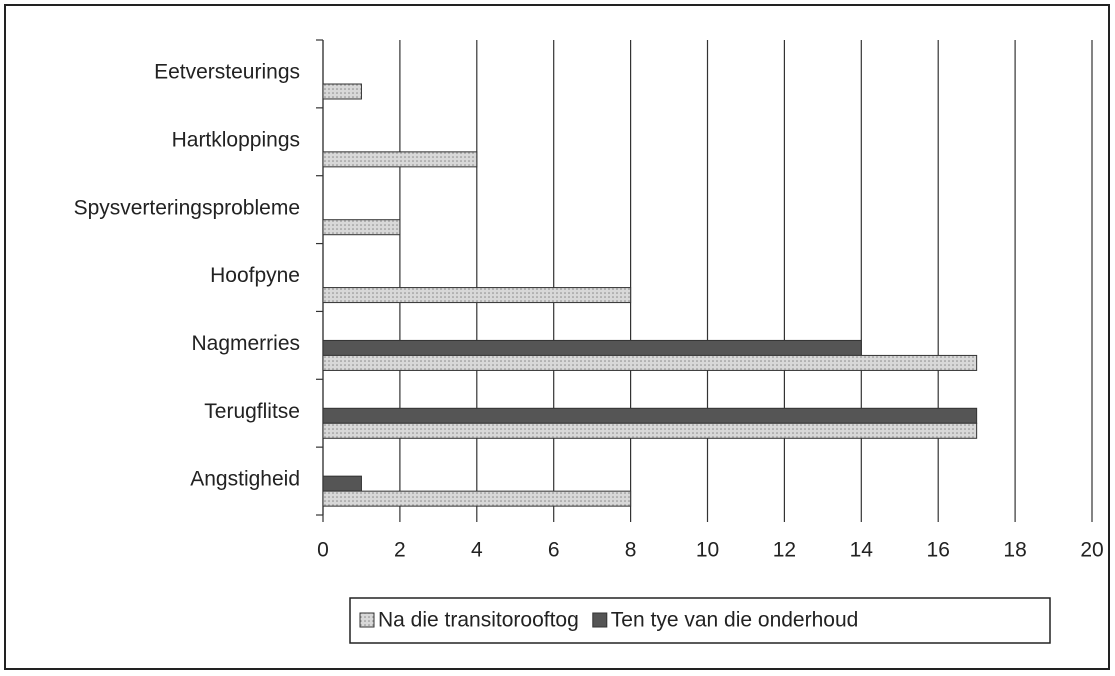 This screenshot has width=1115, height=676. Describe the element at coordinates (631, 550) in the screenshot. I see `x-tick-label: 8` at that location.